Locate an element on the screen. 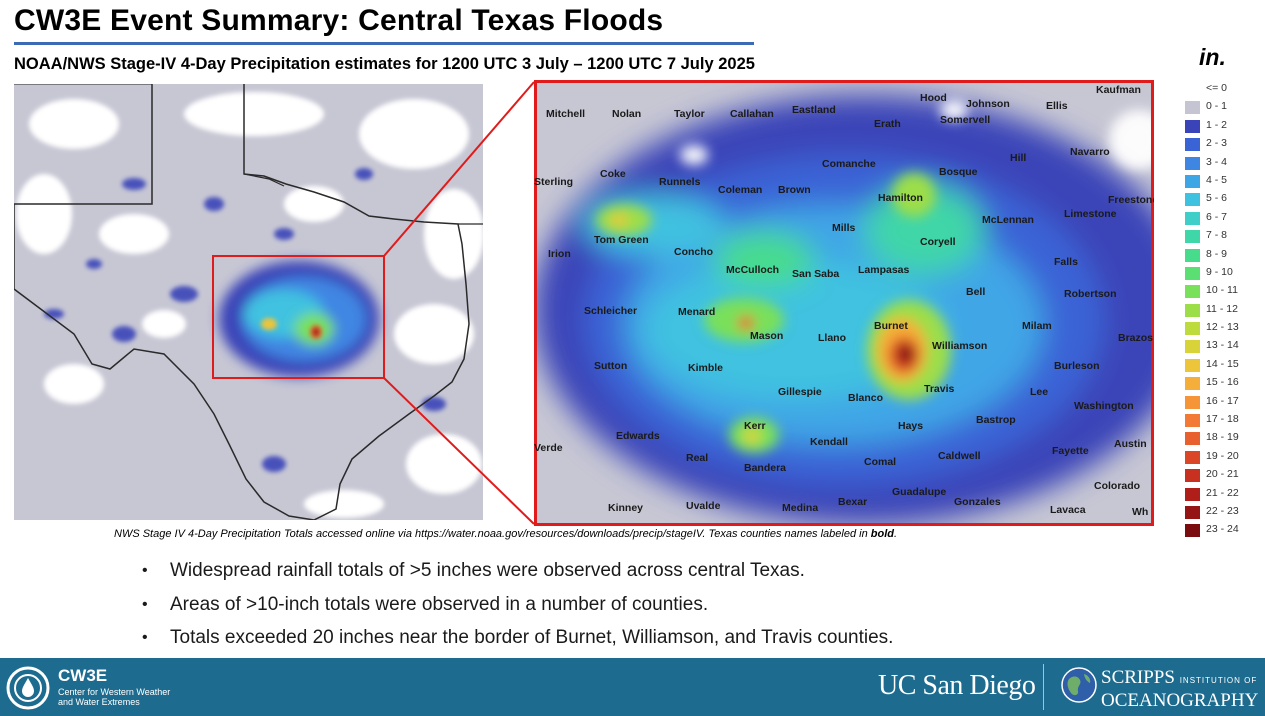 The width and height of the screenshot is (1265, 716). legend-entry: 3 - 4 is located at coordinates (1224, 163).